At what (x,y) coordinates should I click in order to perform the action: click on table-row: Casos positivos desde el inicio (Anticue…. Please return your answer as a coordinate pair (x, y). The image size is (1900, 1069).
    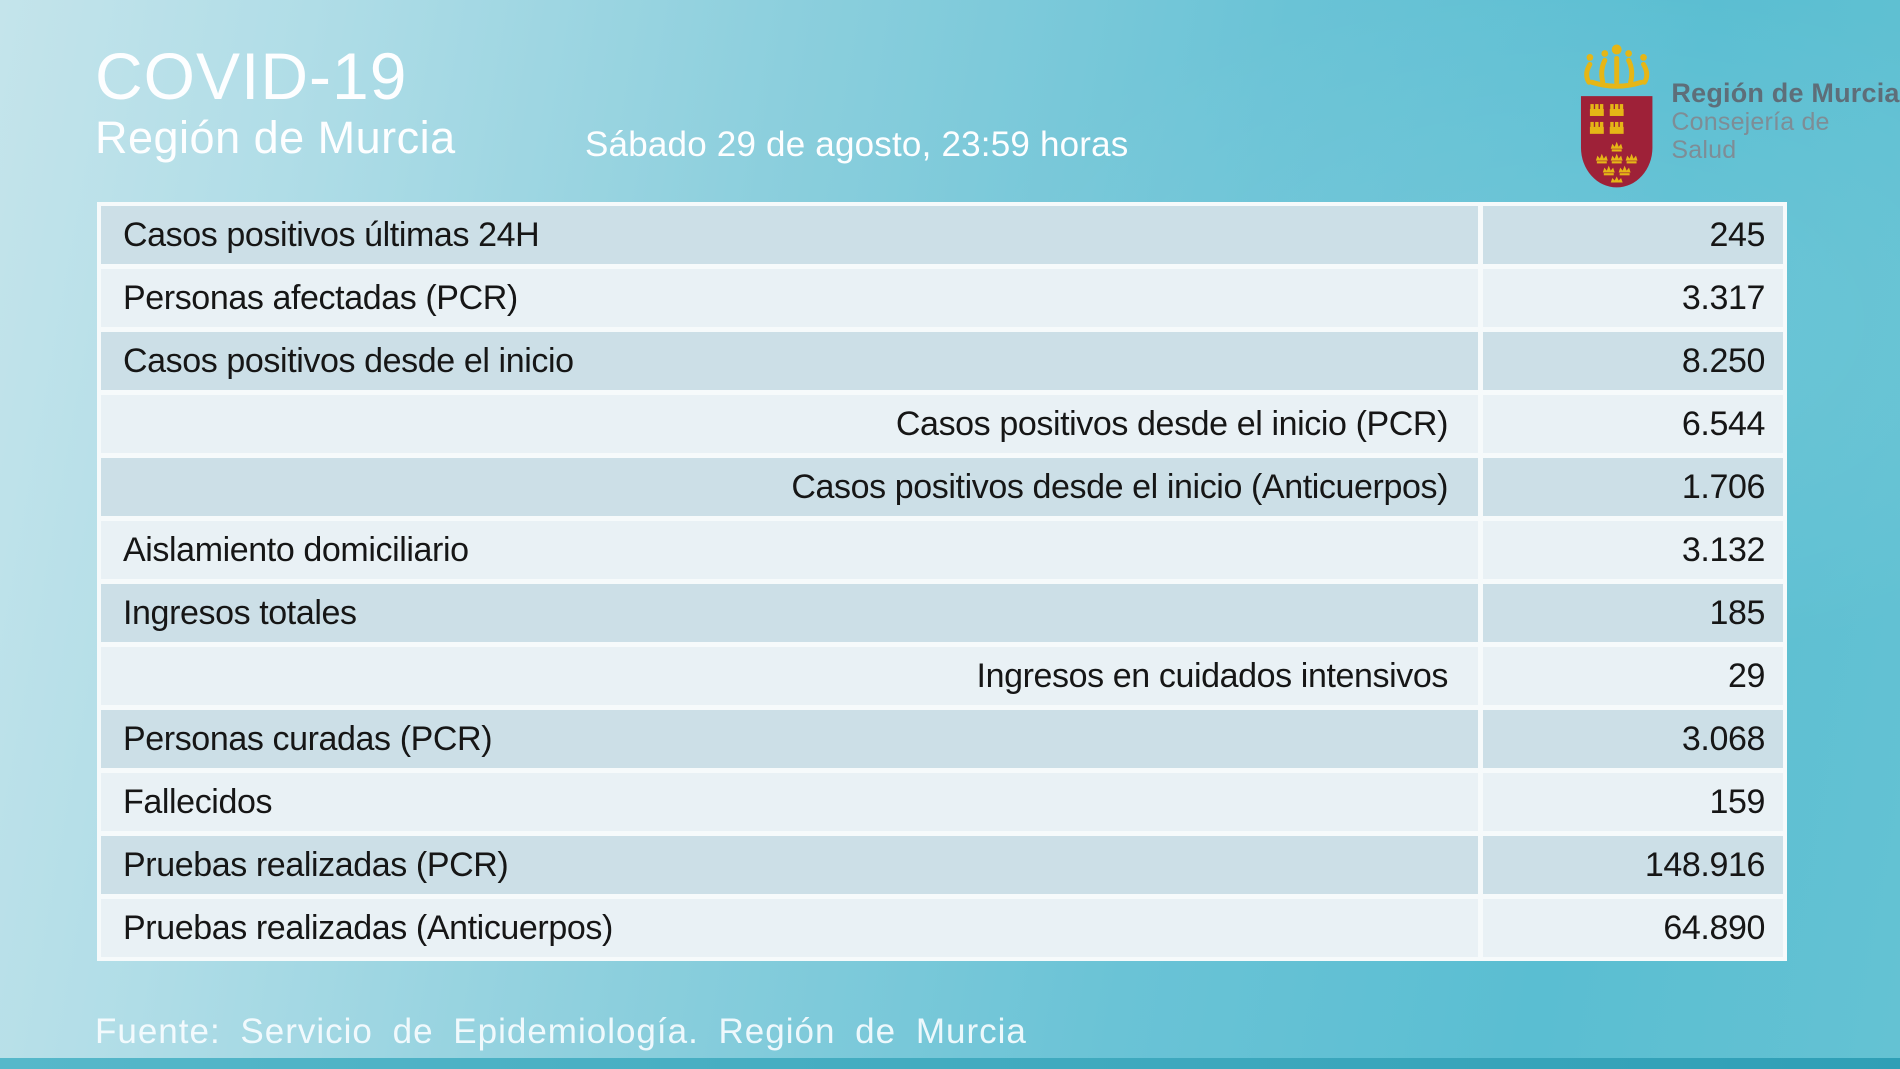
    Looking at the image, I should click on (942, 487).